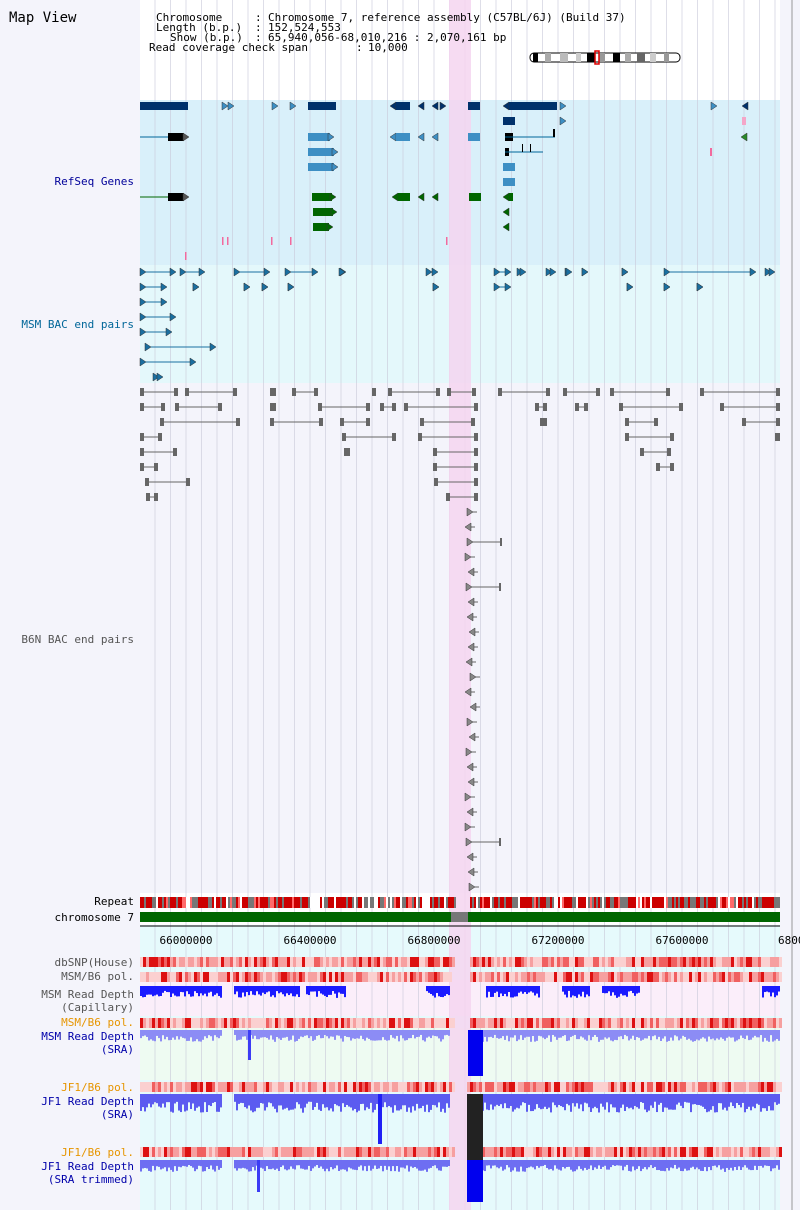 The width and height of the screenshot is (800, 1210). What do you see at coordinates (605, 57) in the screenshot?
I see `chromosome-ideogram` at bounding box center [605, 57].